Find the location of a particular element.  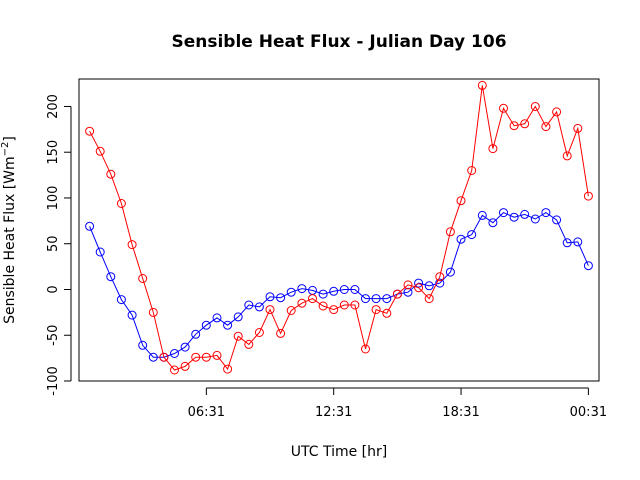

y-tick-label: 200 is located at coordinates (53, 106).